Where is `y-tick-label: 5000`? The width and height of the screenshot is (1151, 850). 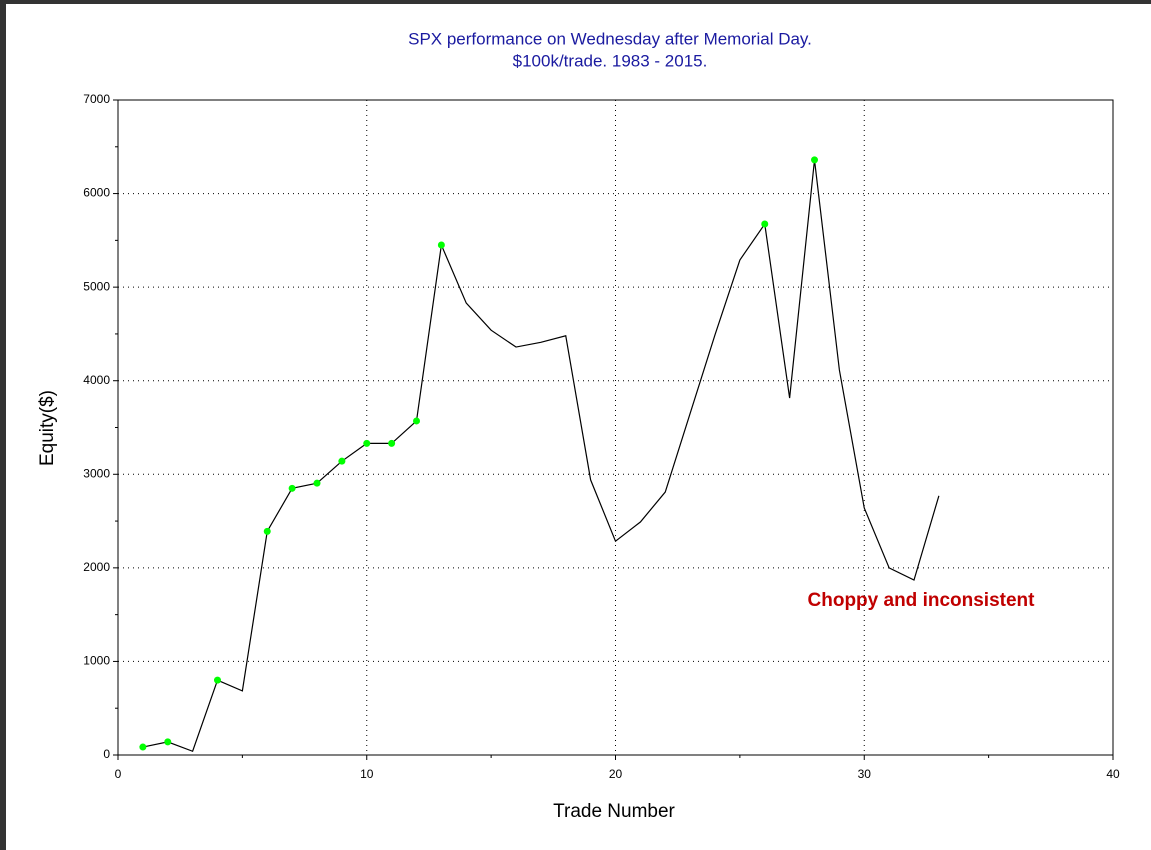
y-tick-label: 5000 is located at coordinates (96, 286).